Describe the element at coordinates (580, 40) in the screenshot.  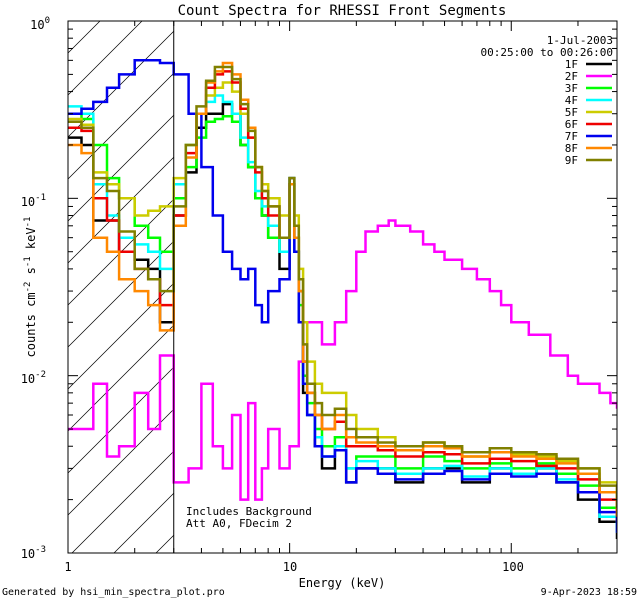
I see `date-label: 1-Jul-2003` at that location.